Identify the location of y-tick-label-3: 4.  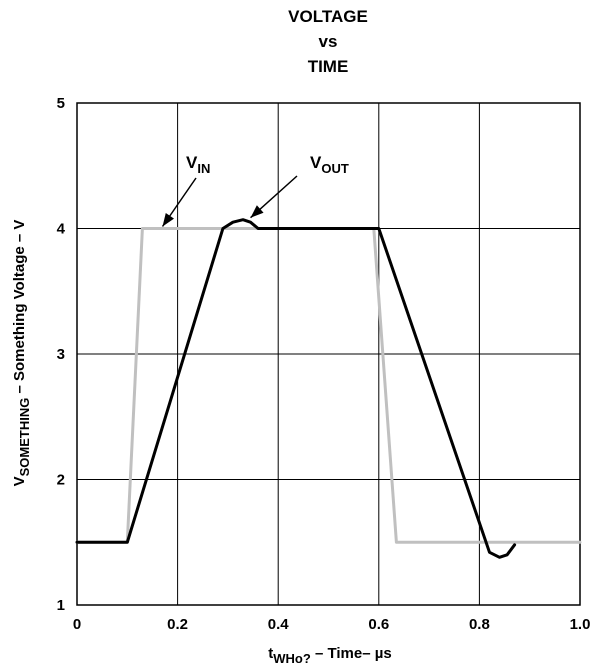
(61, 229).